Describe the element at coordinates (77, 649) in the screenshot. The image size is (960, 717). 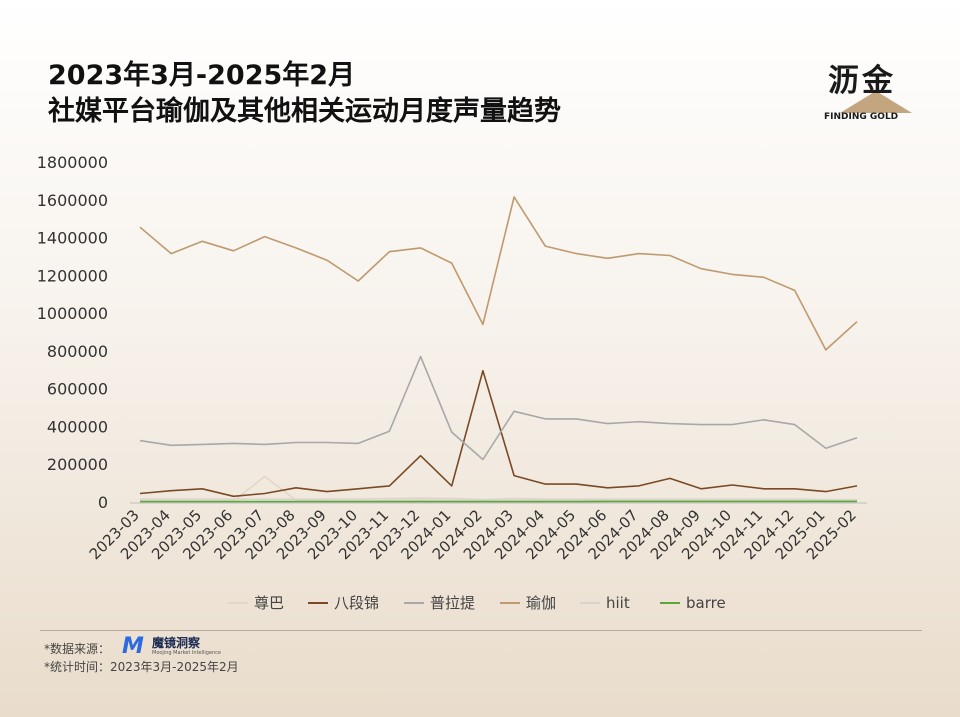
I see `source-label: *数据来源：` at that location.